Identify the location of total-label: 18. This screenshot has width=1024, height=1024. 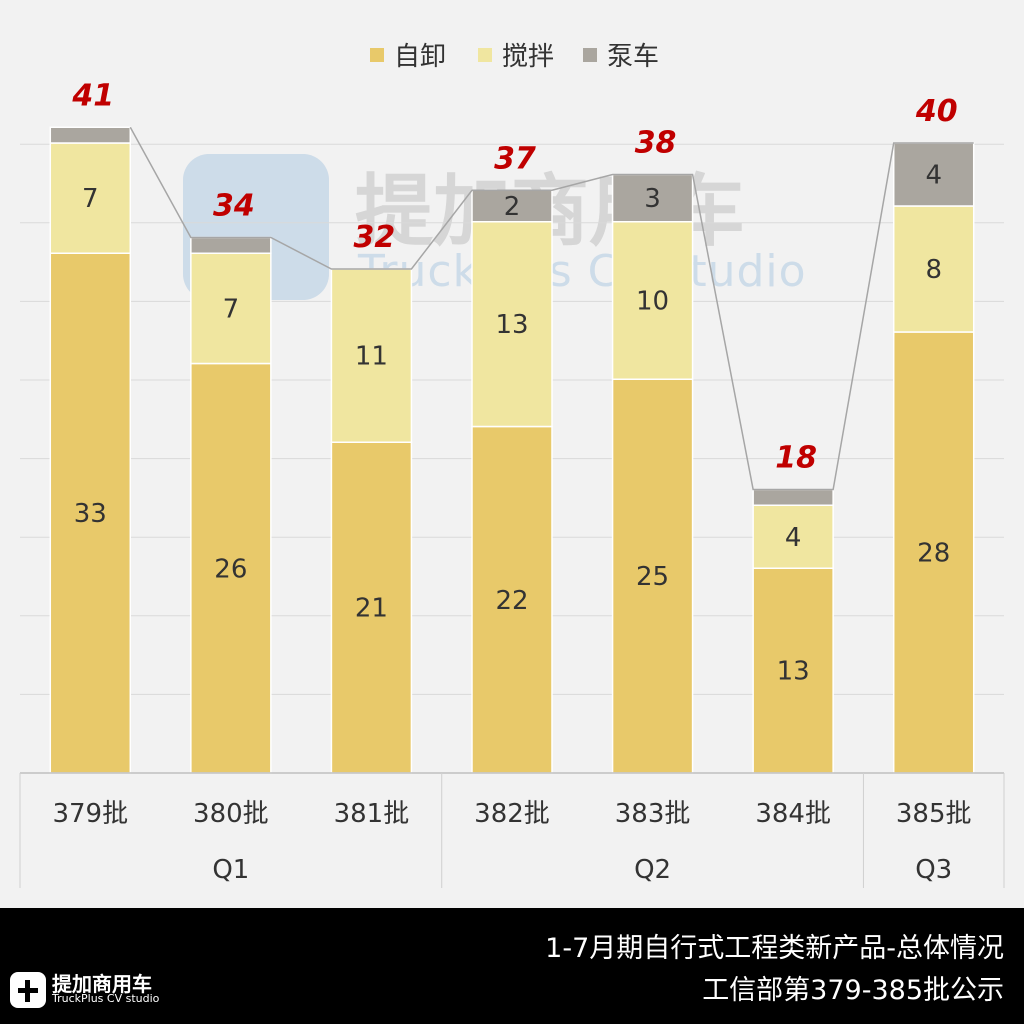
(796, 458).